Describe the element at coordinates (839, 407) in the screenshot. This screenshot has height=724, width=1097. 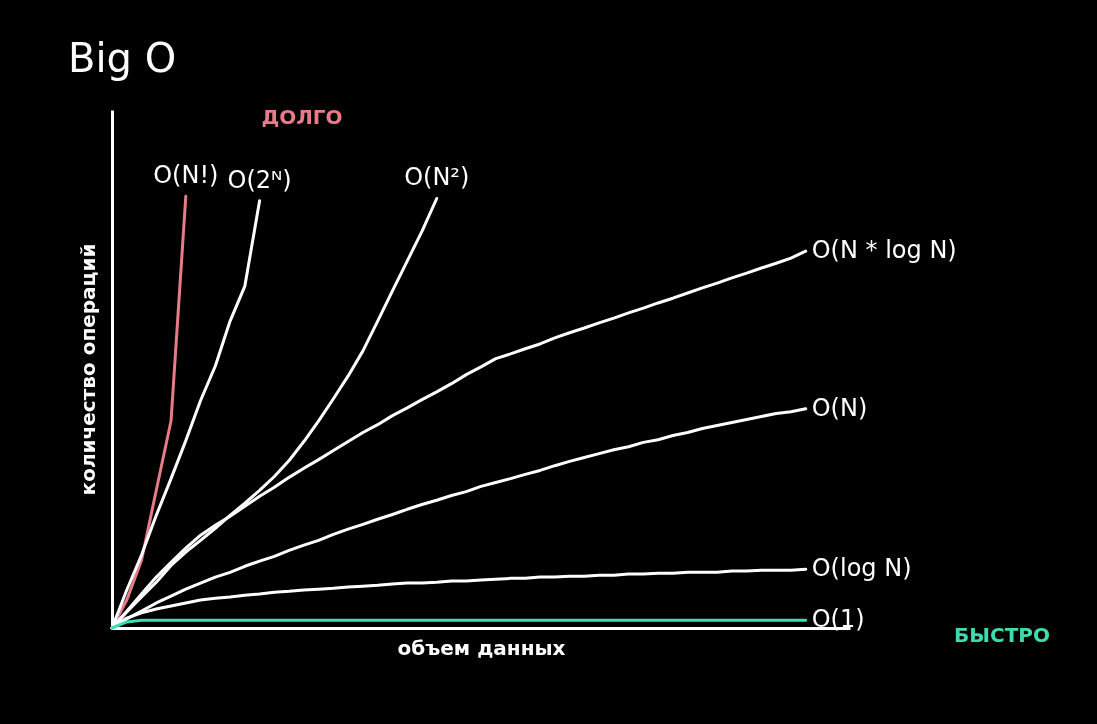
I see `series-label: O(N)` at that location.